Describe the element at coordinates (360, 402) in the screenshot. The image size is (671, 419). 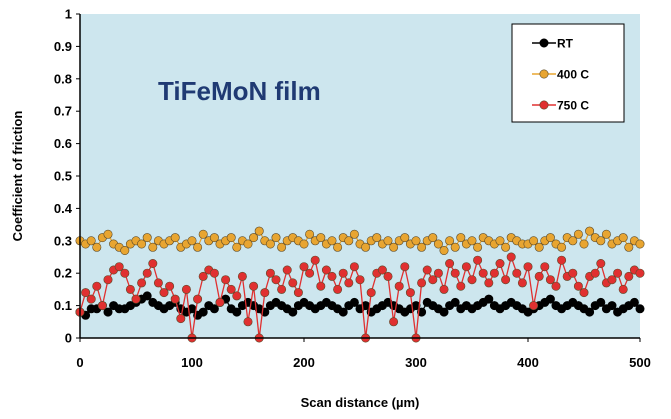
I see `x-axis-title: Scan distance (µm)` at that location.